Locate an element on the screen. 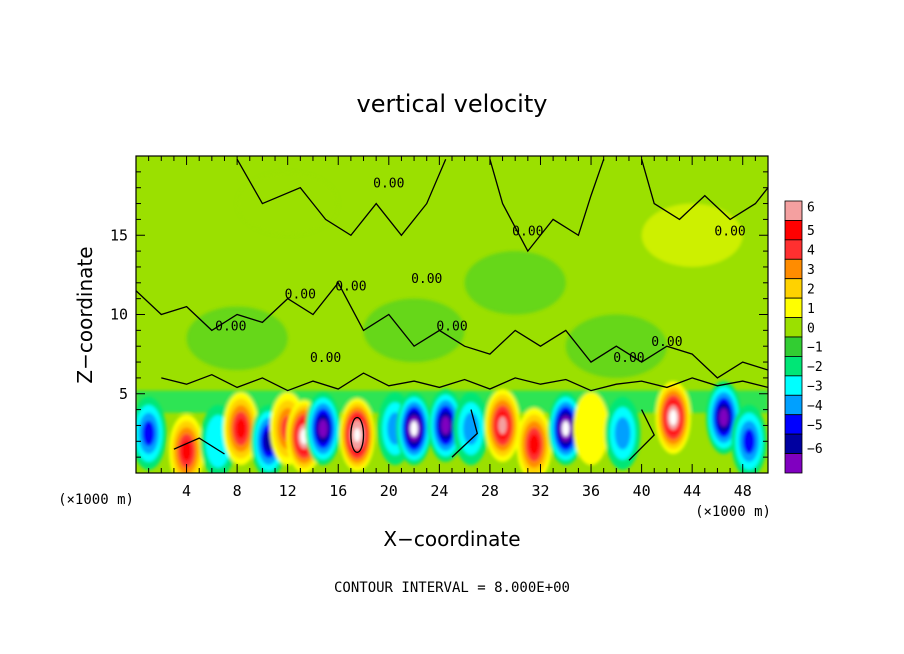  y-tick-label: 10 is located at coordinates (119, 315).